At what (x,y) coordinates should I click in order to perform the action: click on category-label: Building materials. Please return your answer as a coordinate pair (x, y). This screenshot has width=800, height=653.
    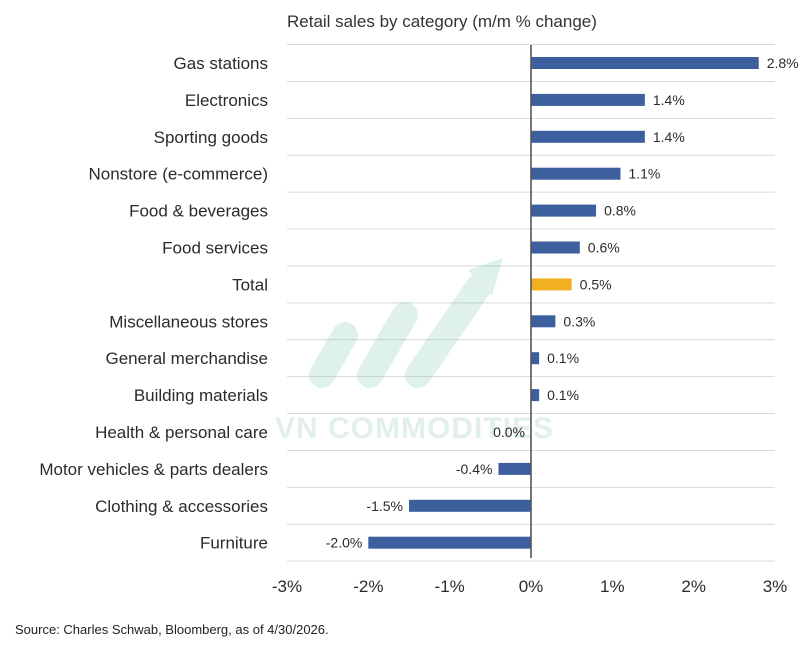
    Looking at the image, I should click on (201, 395).